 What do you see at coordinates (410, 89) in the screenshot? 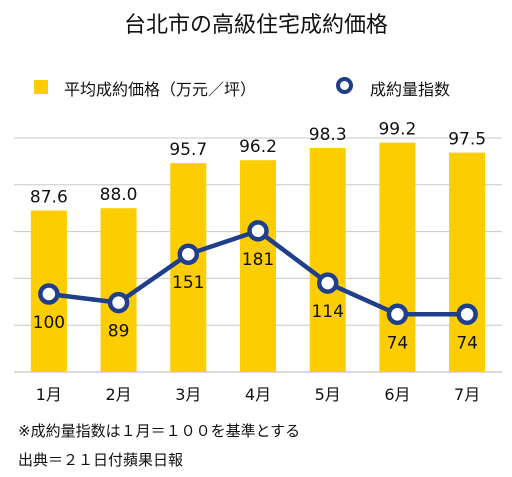
I see `legend-label-line: 成約量指数` at bounding box center [410, 89].